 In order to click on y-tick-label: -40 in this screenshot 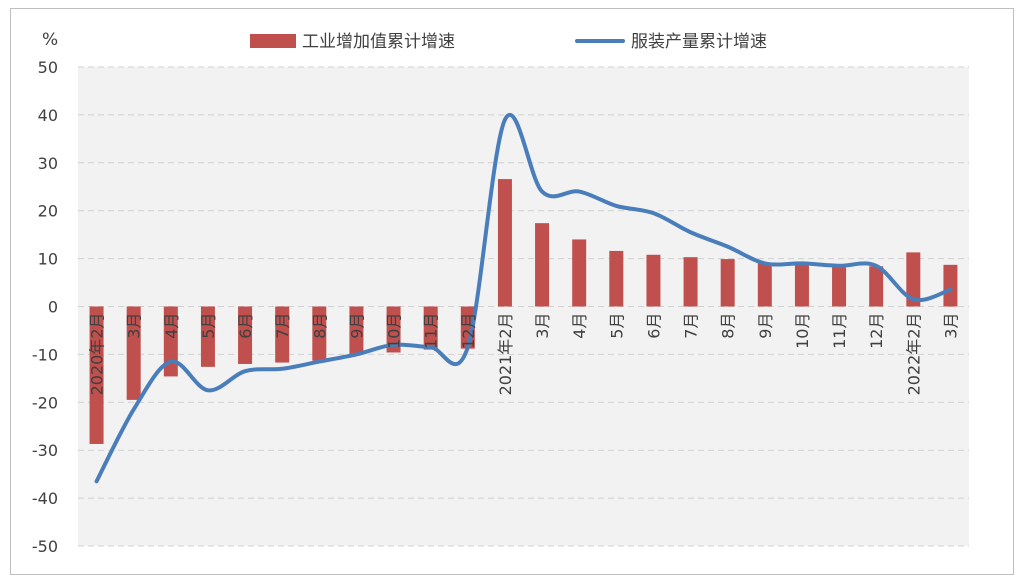, I will do `click(45, 498)`.